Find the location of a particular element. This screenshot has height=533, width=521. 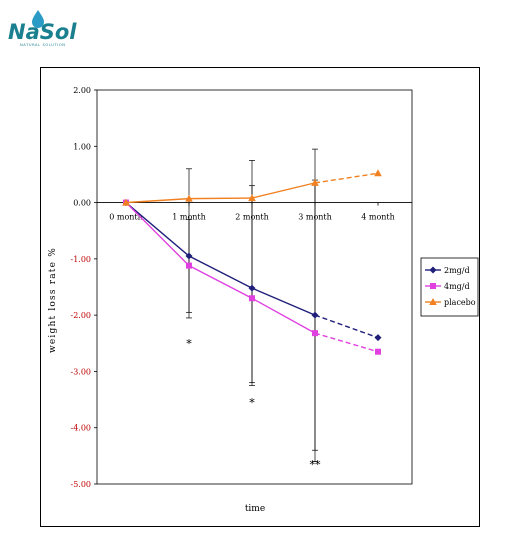

logo-tagline: NATURAL SOLUTION is located at coordinates (43, 45).